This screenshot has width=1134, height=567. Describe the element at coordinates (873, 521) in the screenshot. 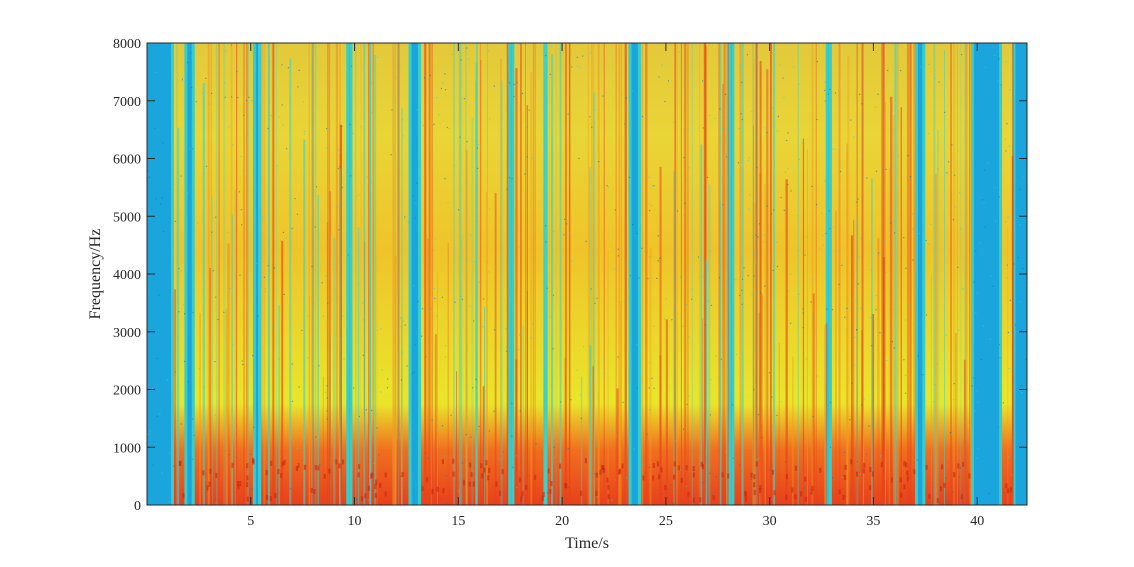

I see `x-tick-label: 35` at that location.